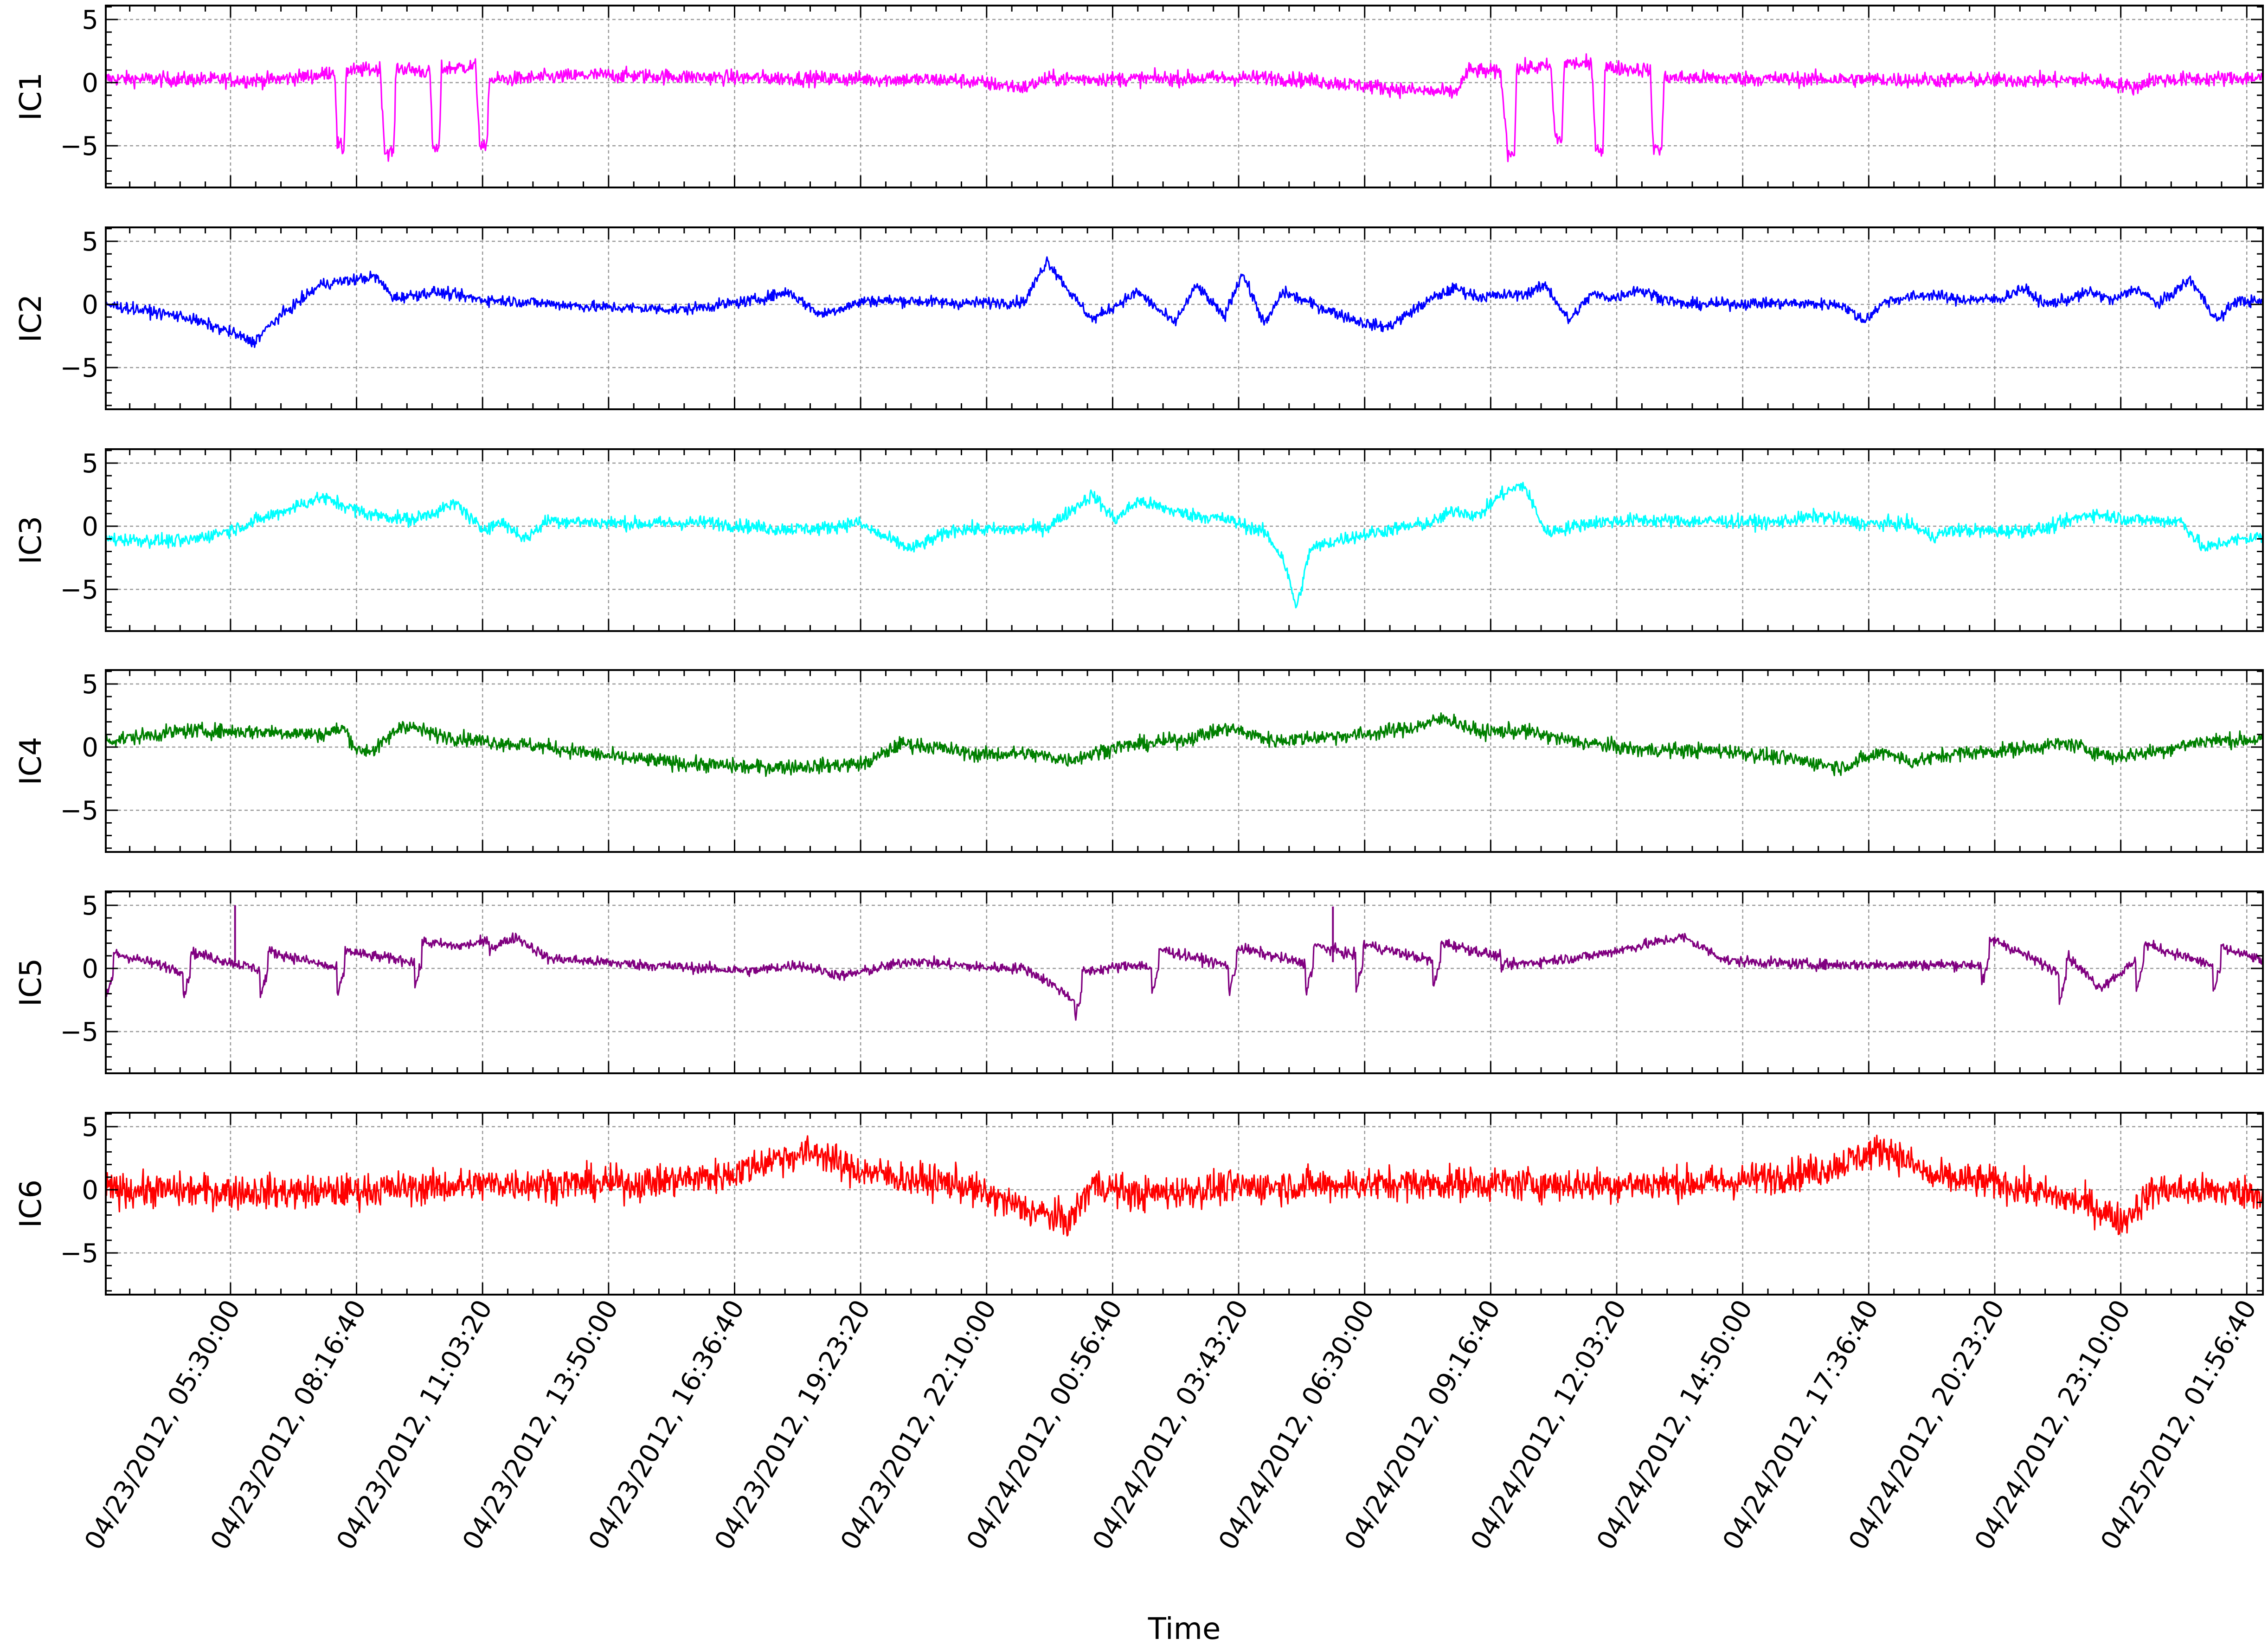 The image size is (2268, 1651). What do you see at coordinates (1184, 108) in the screenshot?
I see `series-line-ic1` at bounding box center [1184, 108].